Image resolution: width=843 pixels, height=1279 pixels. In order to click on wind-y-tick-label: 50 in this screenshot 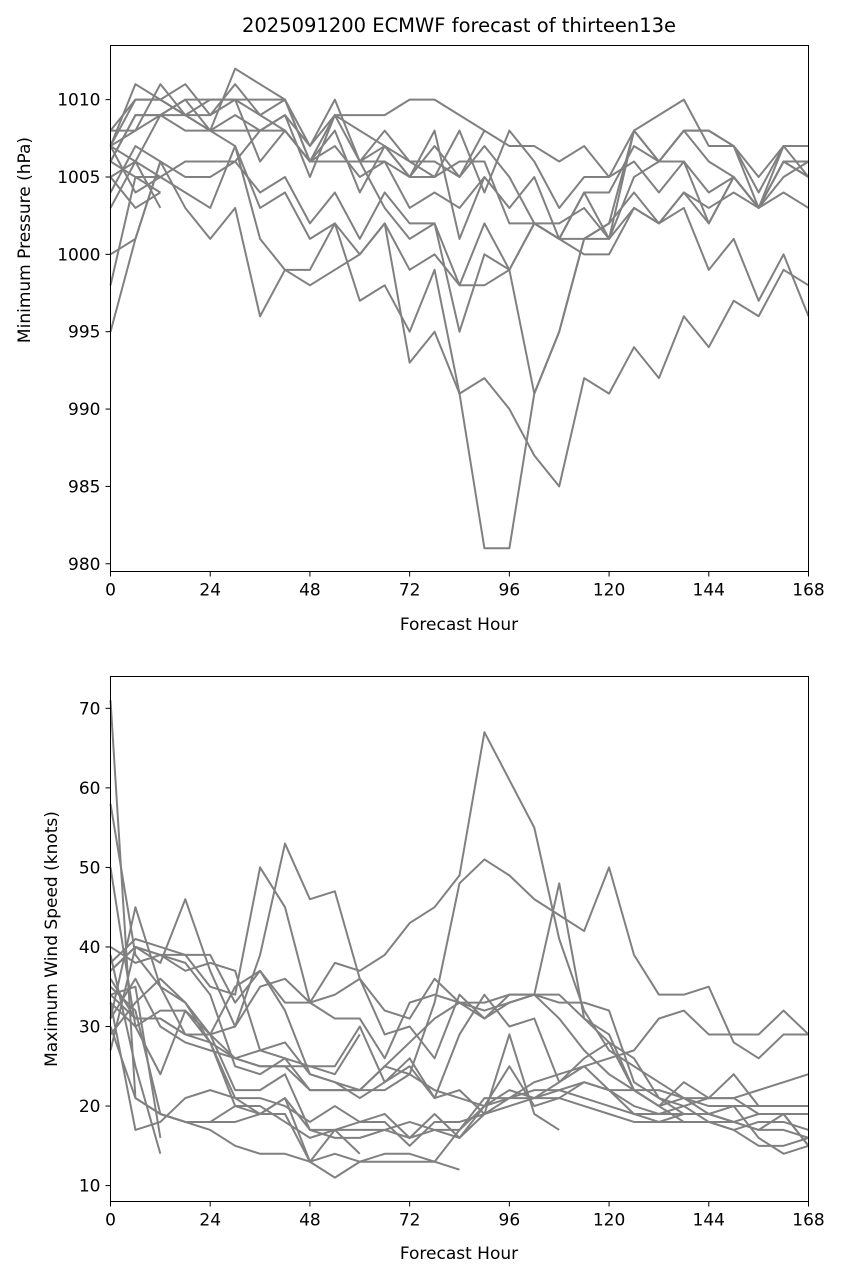, I will do `click(90, 868)`.